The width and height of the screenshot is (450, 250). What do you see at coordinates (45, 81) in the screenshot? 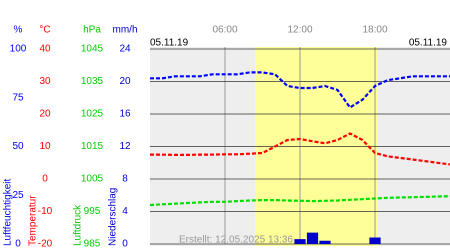
I see `y-tick-label: 30` at bounding box center [45, 81].